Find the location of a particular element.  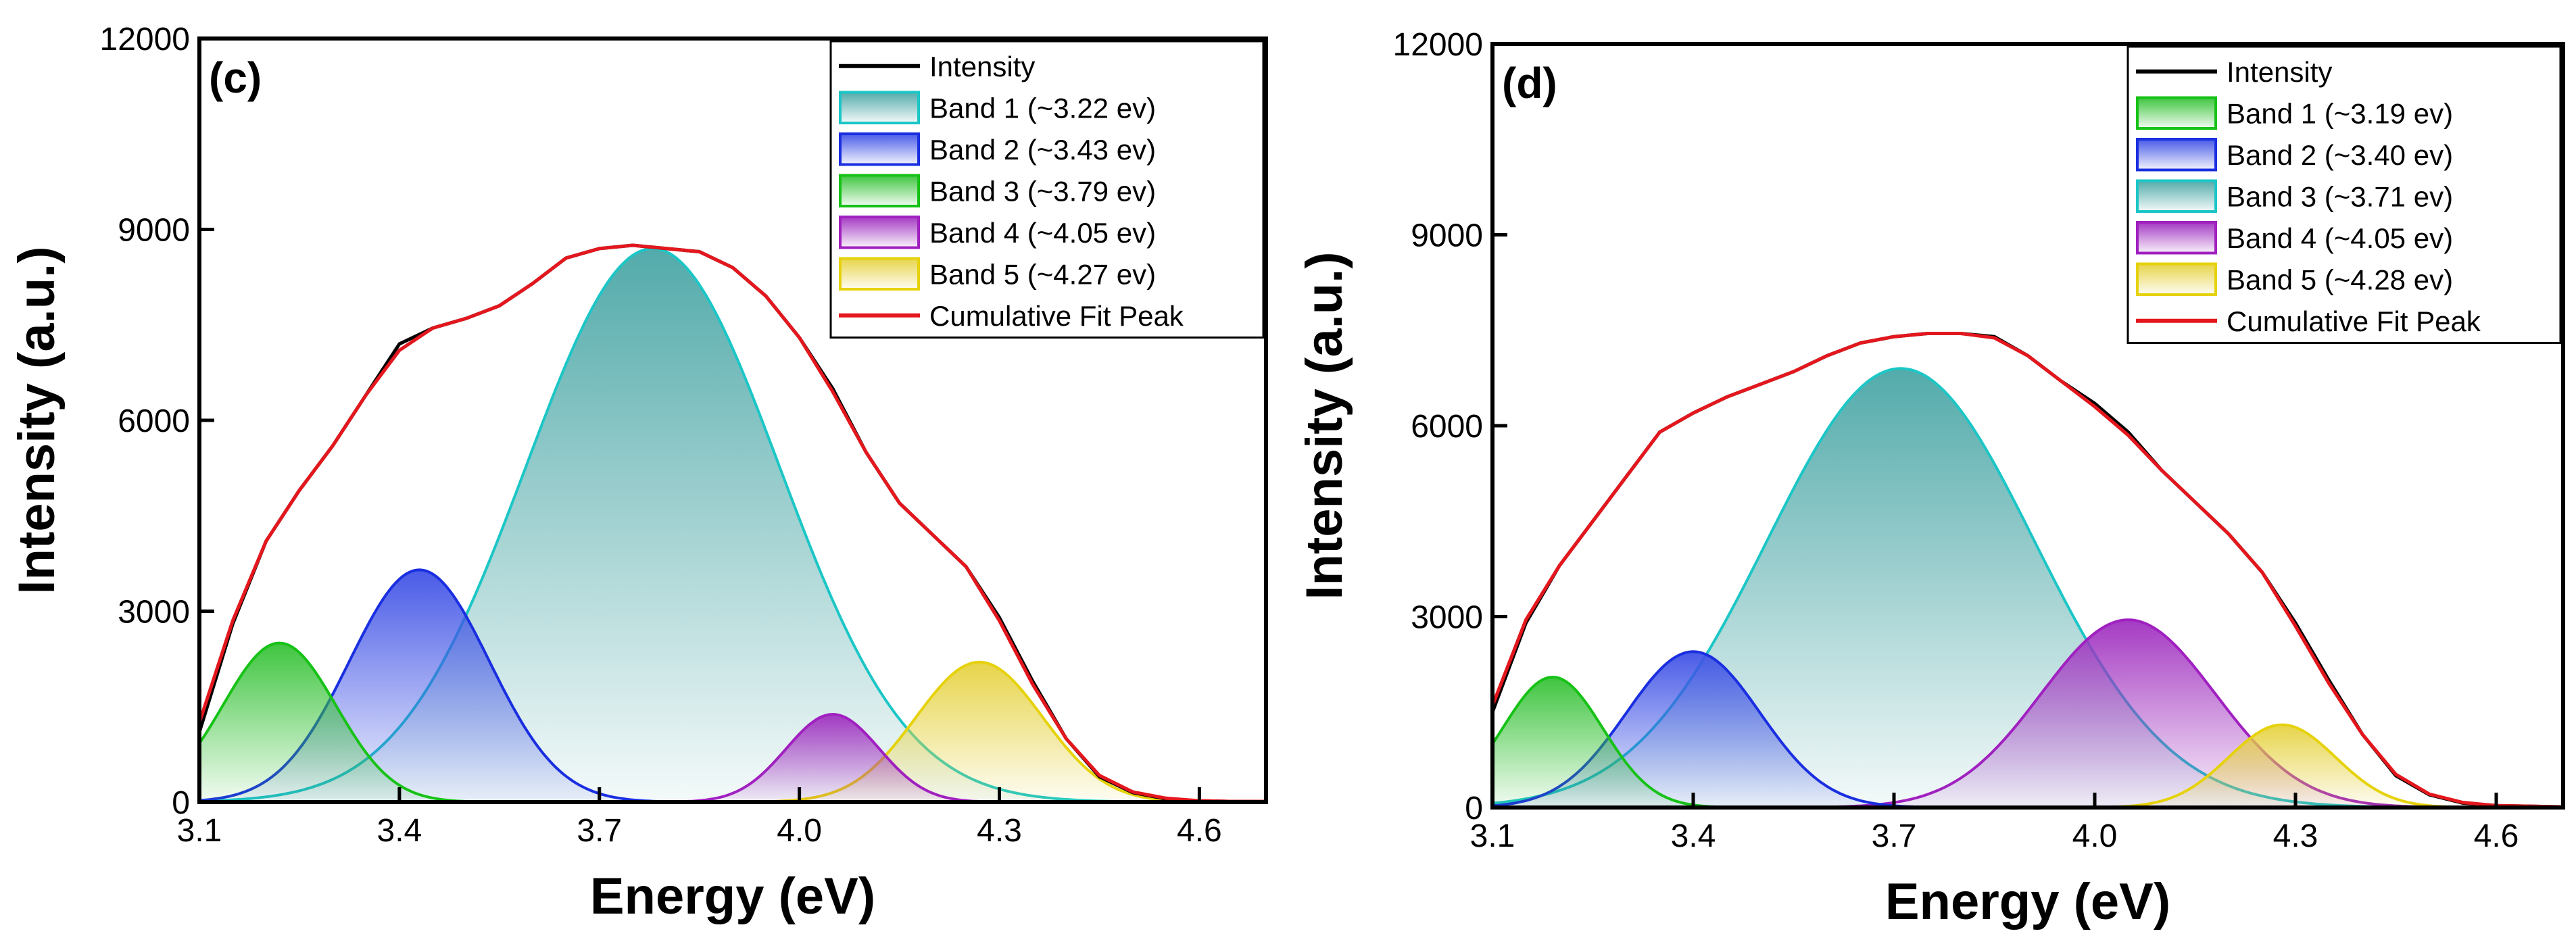

legend-item-band-2-3-43-ev: Band 2 (~3.43 ev) is located at coordinates (997, 149).